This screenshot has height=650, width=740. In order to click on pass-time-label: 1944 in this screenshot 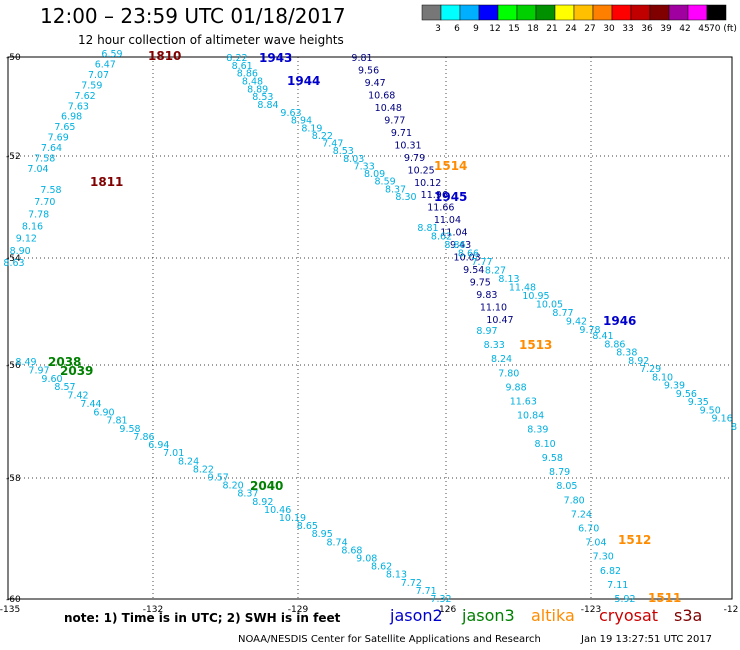, I will do `click(303, 81)`.